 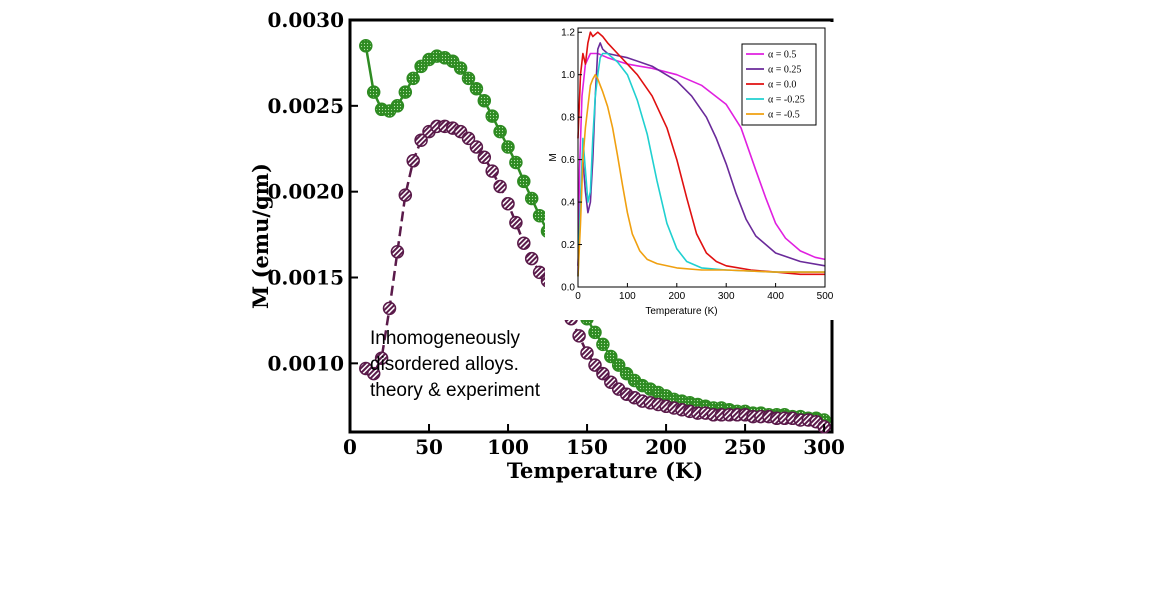 What do you see at coordinates (305, 278) in the screenshot?
I see `main-y-tick-label: 0.0015` at bounding box center [305, 278].